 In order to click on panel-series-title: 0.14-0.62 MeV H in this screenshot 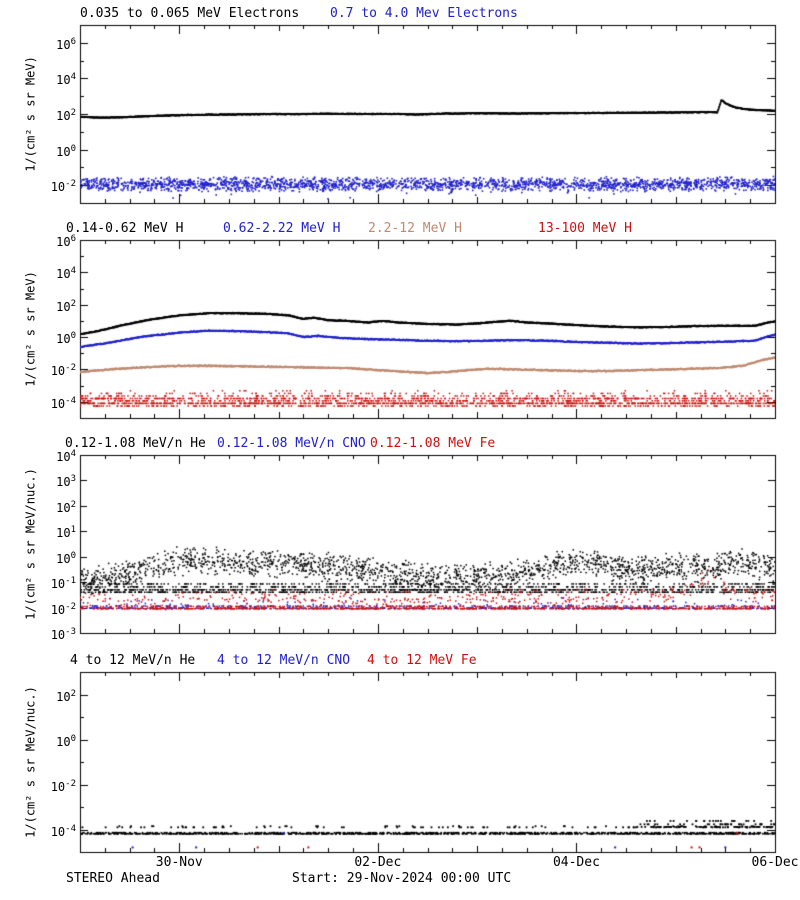, I will do `click(125, 228)`.